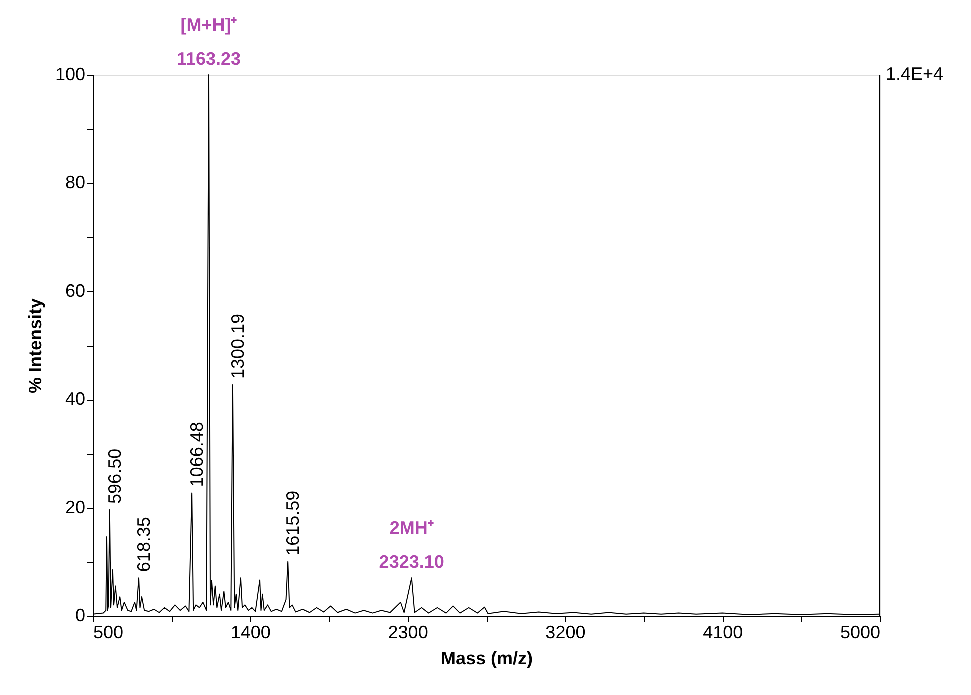  What do you see at coordinates (411, 545) in the screenshot?
I see `annotation: 2MH⁺ 2323.10` at bounding box center [411, 545].